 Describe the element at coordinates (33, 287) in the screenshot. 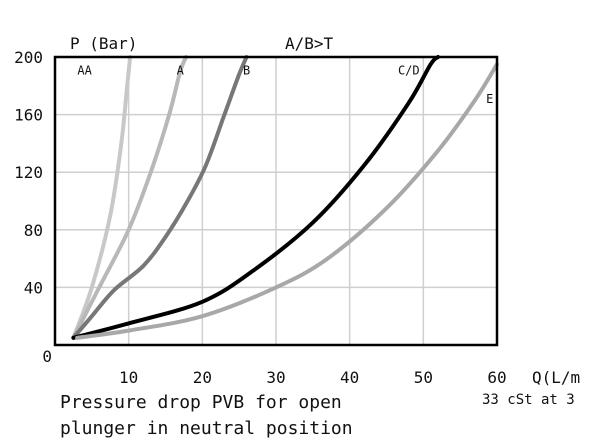

I see `y-tick-label: 40` at that location.